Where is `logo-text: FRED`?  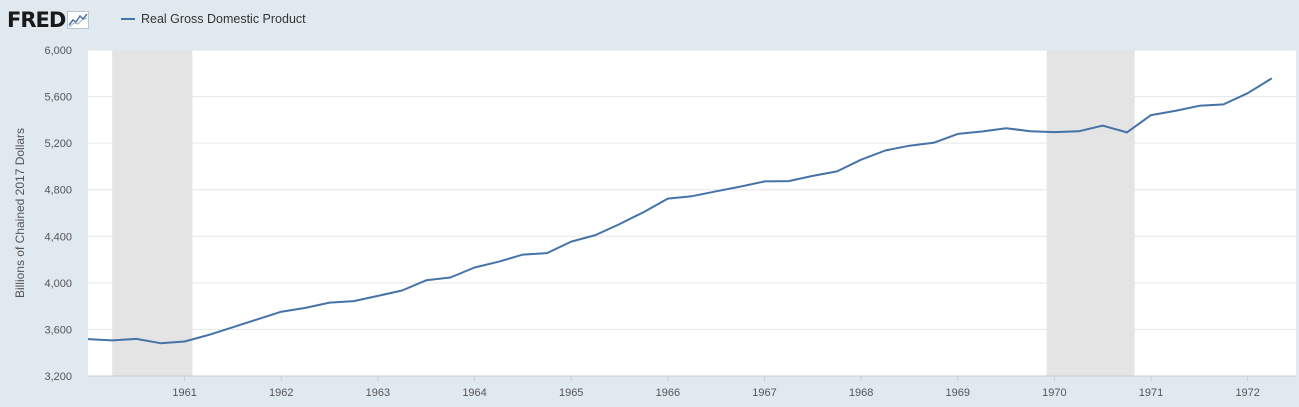 logo-text: FRED is located at coordinates (36, 20).